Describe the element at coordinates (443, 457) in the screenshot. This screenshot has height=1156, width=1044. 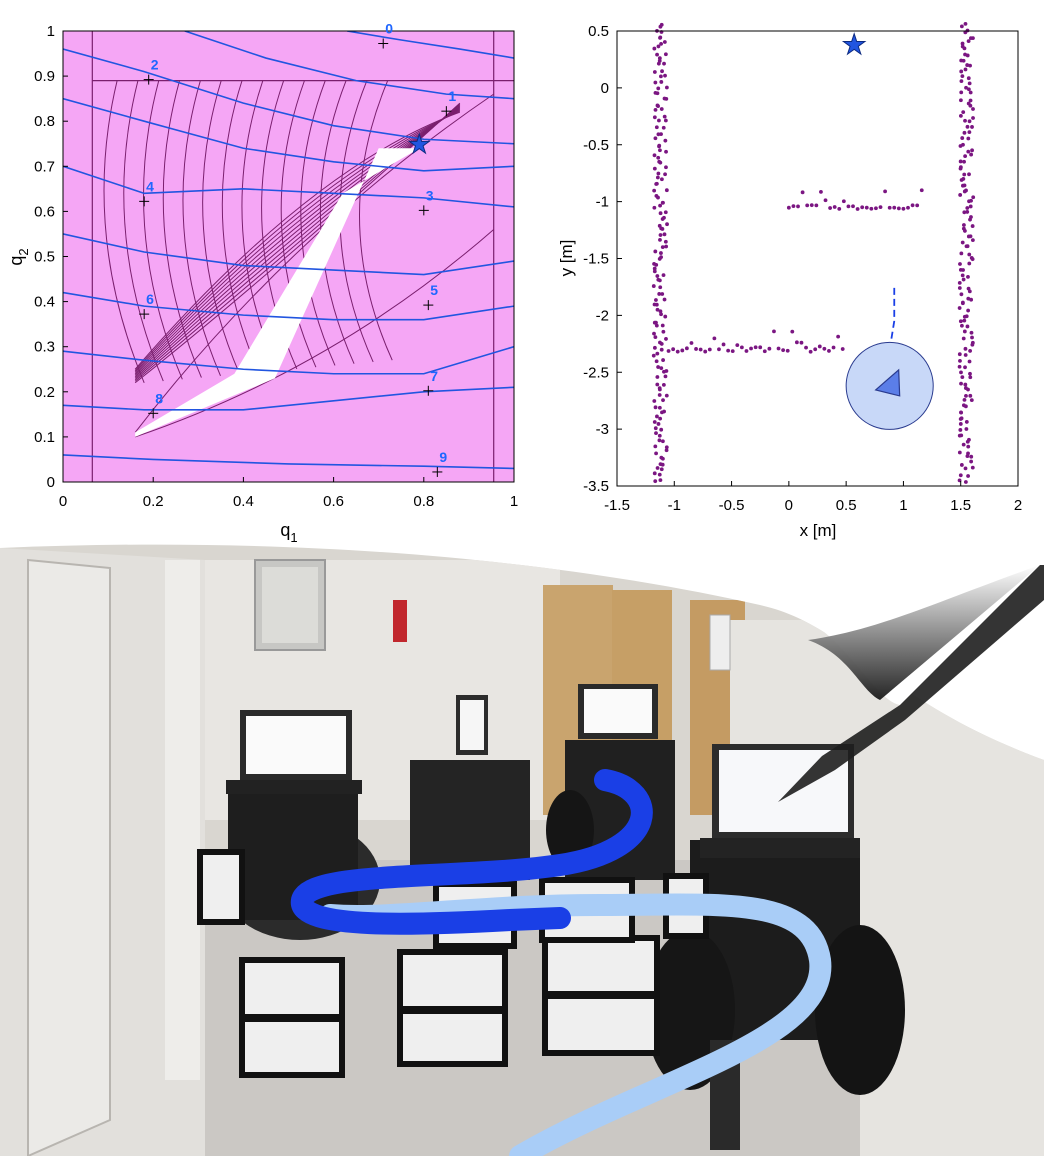
I see `level-label: 9` at that location.